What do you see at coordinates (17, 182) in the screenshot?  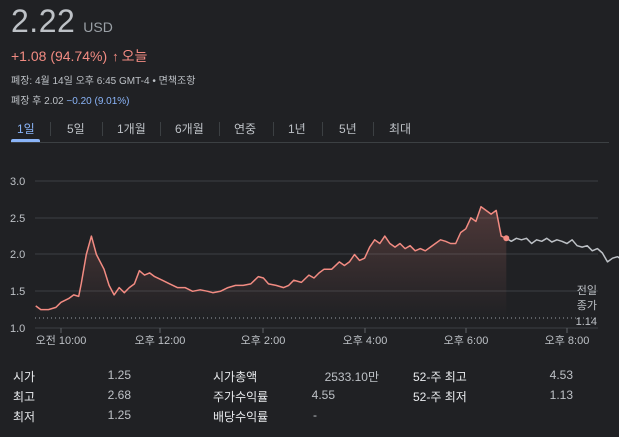 I see `y-tick-3-0: 3.0` at bounding box center [17, 182].